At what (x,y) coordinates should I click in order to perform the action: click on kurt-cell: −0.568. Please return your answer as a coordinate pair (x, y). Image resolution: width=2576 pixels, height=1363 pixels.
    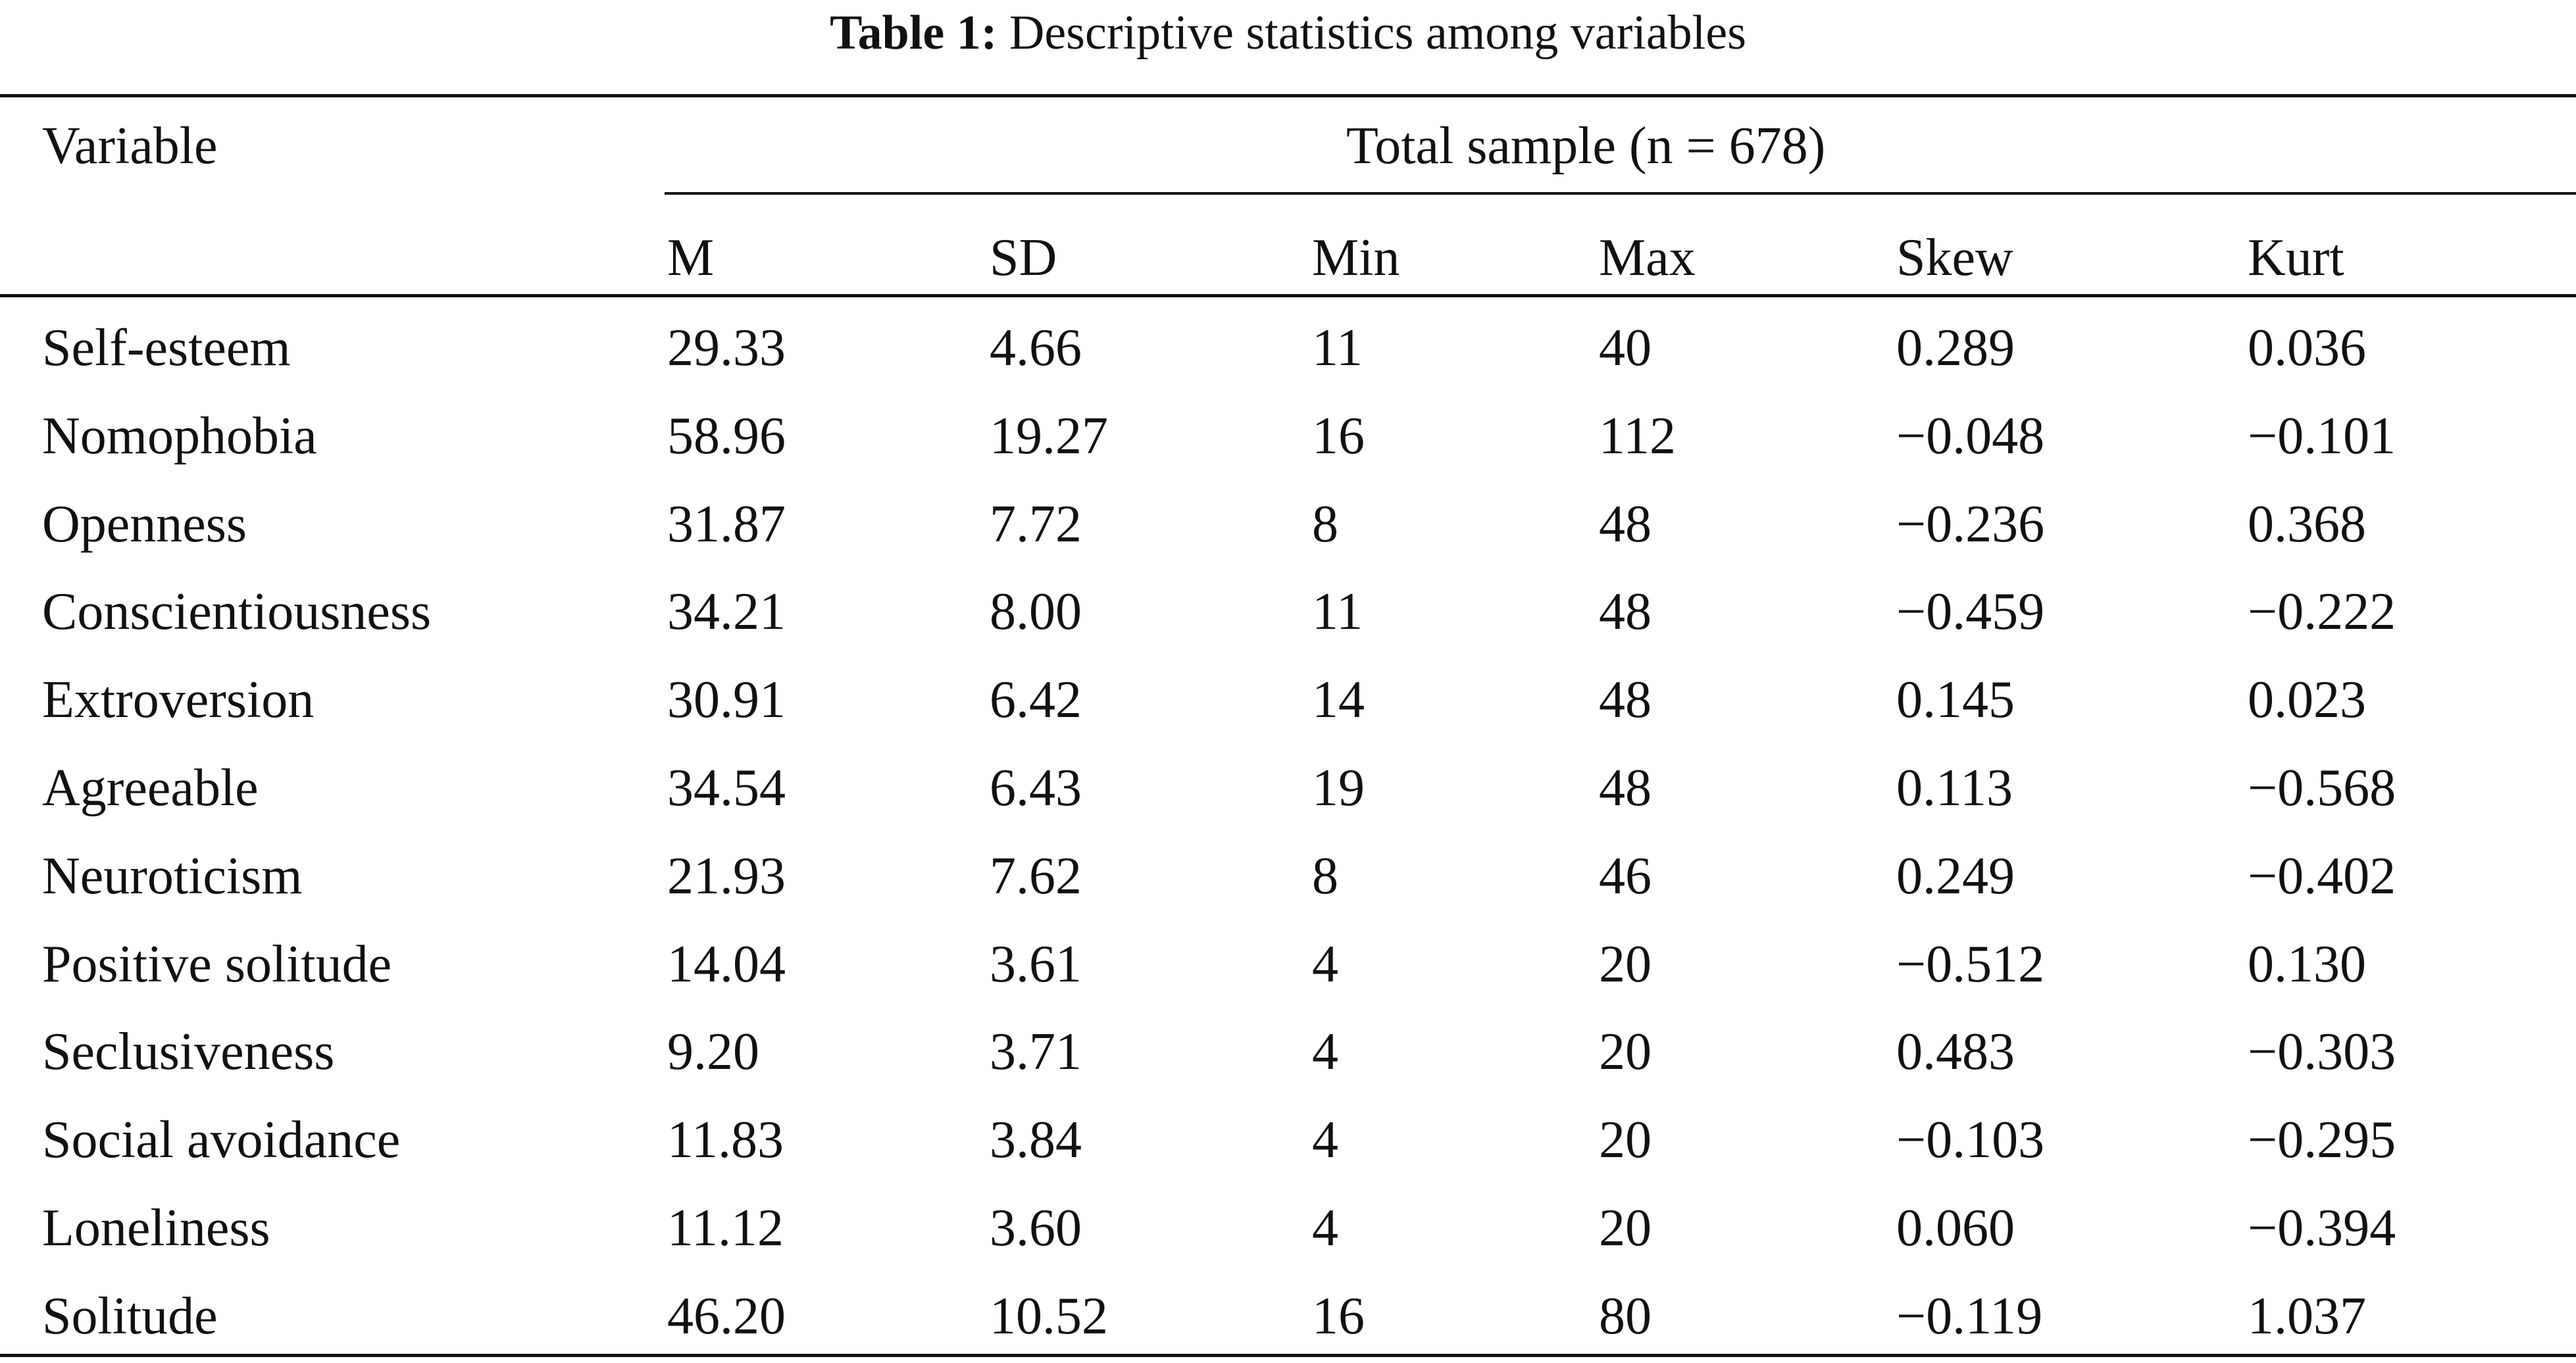
    Looking at the image, I should click on (2322, 788).